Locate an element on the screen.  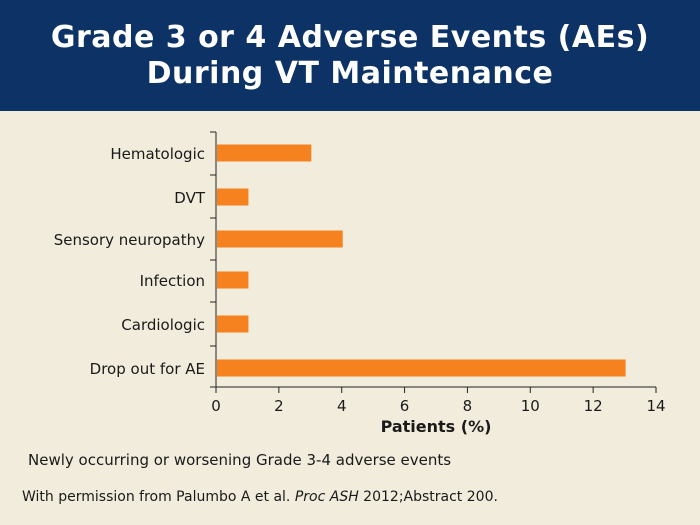
x-tick-label: 8 is located at coordinates (468, 406).